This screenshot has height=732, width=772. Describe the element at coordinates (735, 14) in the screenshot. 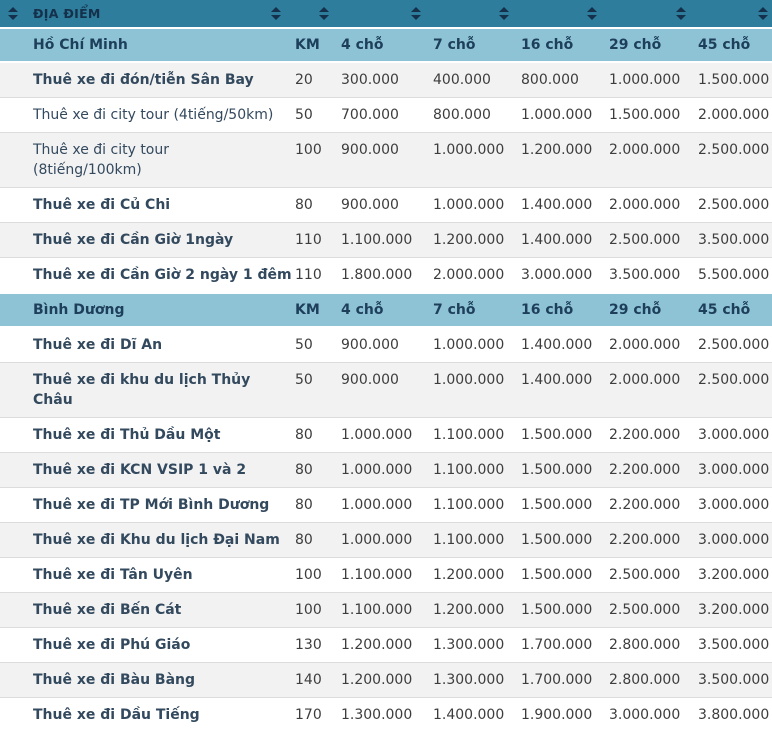

I see `sort-header-45-cho` at that location.